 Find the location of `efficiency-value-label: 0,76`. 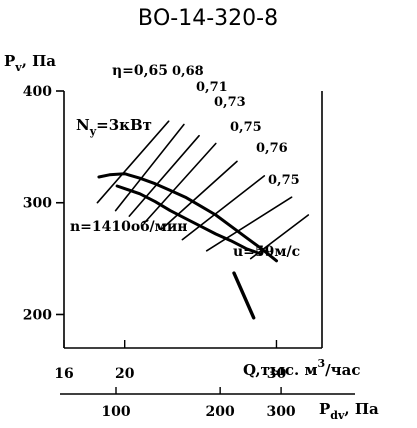

efficiency-value-label: 0,76 is located at coordinates (272, 148).